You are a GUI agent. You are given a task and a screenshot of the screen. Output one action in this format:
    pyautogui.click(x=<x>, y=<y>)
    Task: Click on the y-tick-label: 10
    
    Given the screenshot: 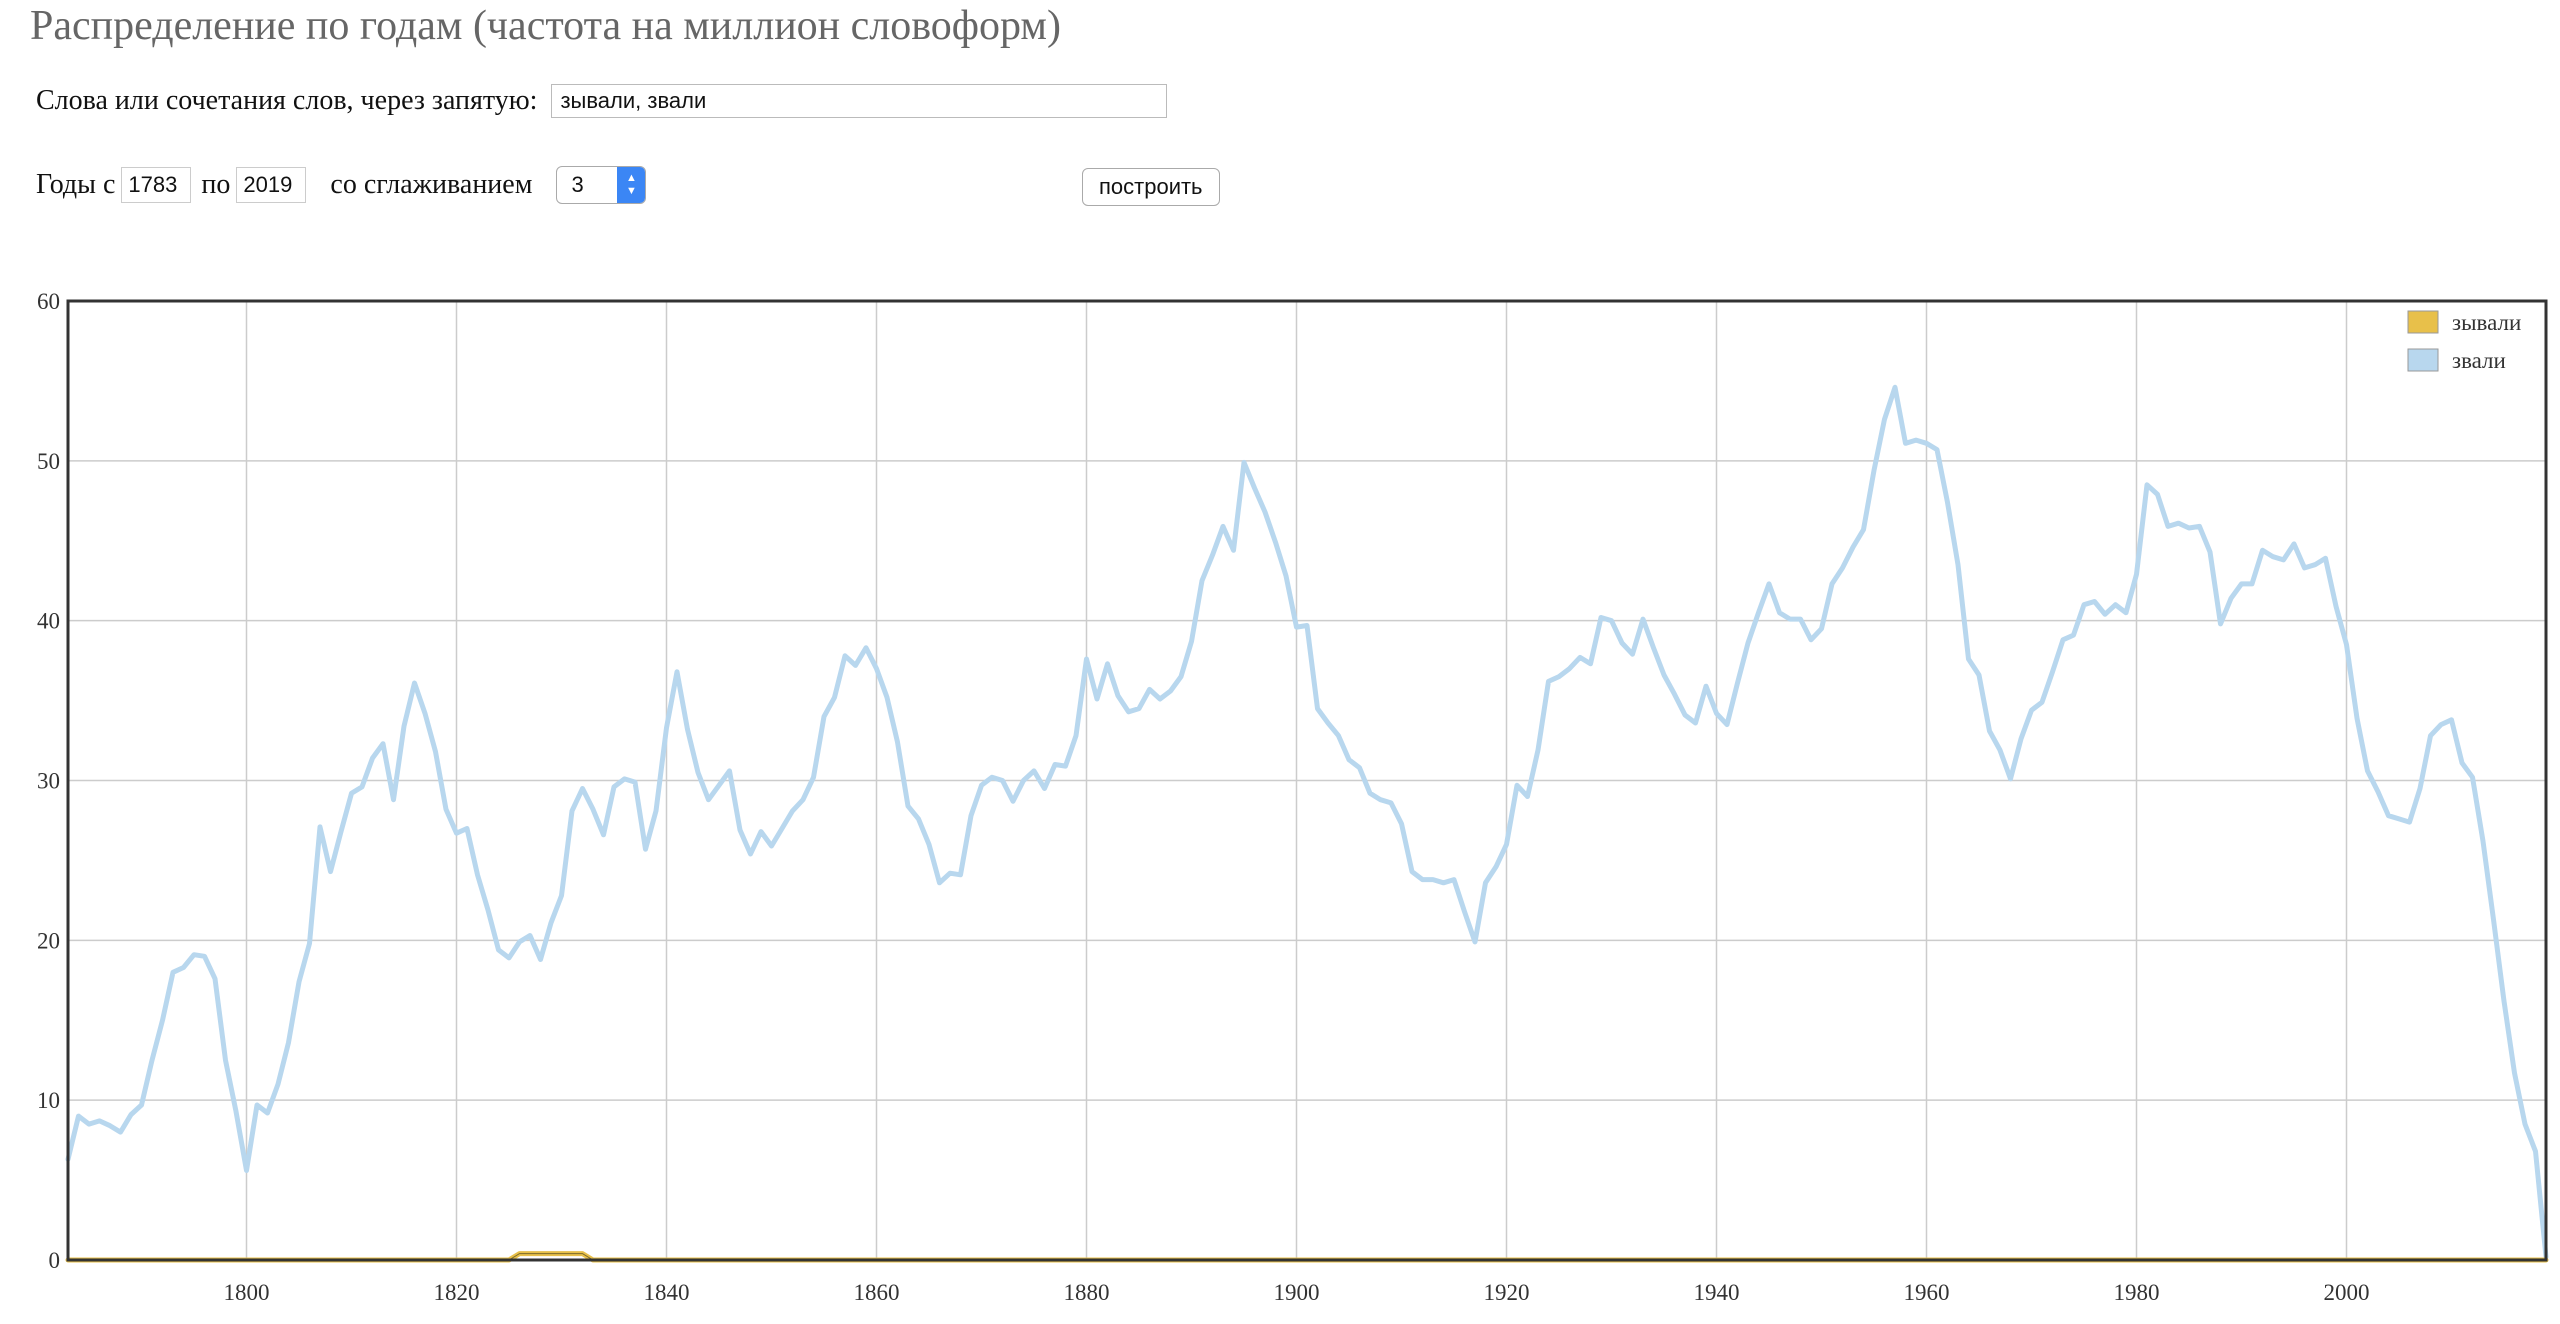 What is the action you would take?
    pyautogui.click(x=48, y=1100)
    